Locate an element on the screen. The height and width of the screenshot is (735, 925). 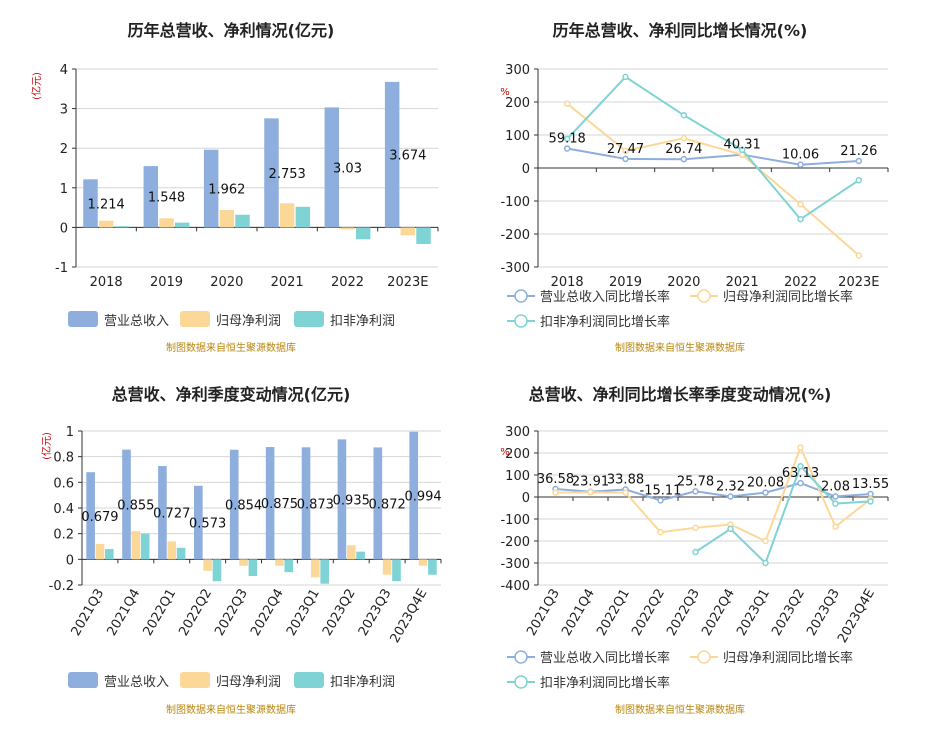
x-tick-label: 2021Q3 is located at coordinates (543, 613).